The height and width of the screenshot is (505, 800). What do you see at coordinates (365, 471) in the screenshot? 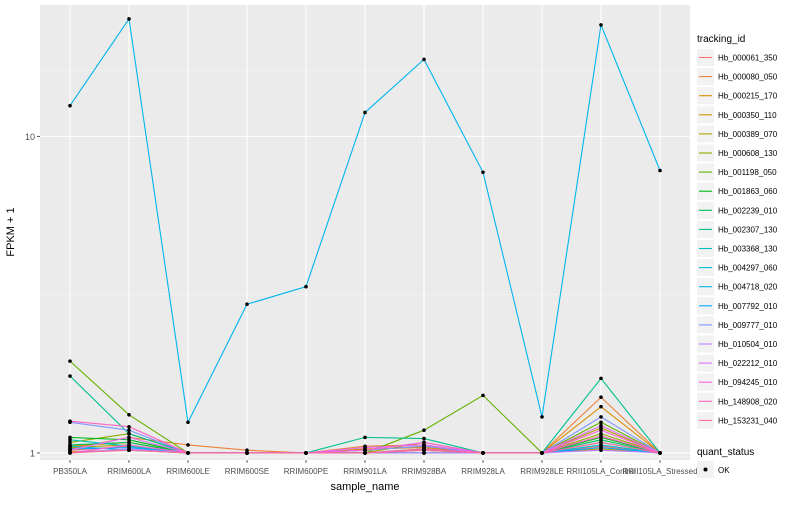
I see `x-tick-label: RRIM901LA` at bounding box center [365, 471].